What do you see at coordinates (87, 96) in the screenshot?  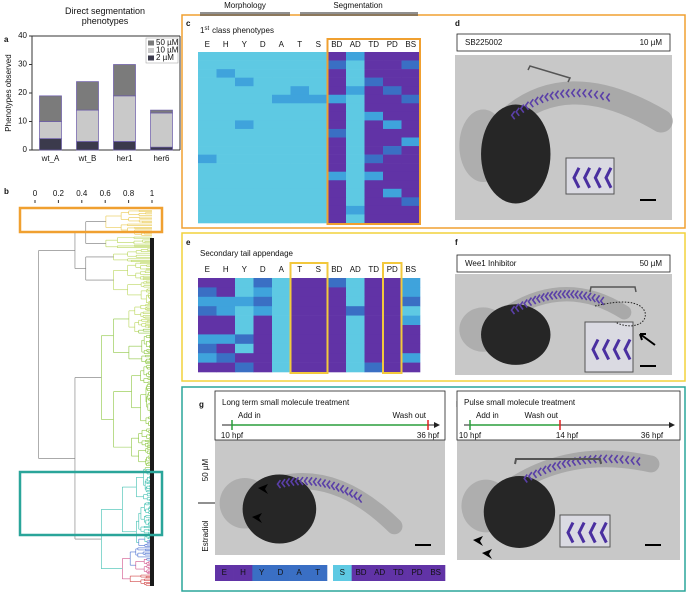 I see `bar-segment` at bounding box center [87, 96].